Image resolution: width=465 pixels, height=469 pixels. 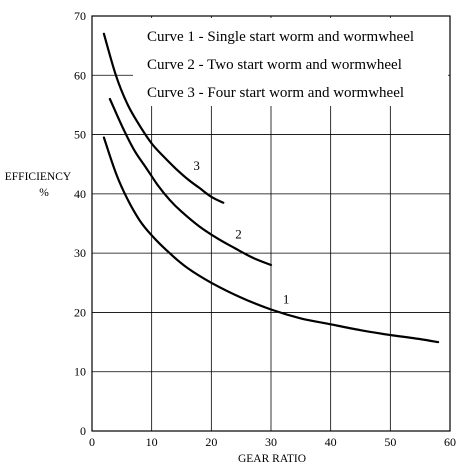 What do you see at coordinates (152, 442) in the screenshot?
I see `x-tick-label: 10` at bounding box center [152, 442].